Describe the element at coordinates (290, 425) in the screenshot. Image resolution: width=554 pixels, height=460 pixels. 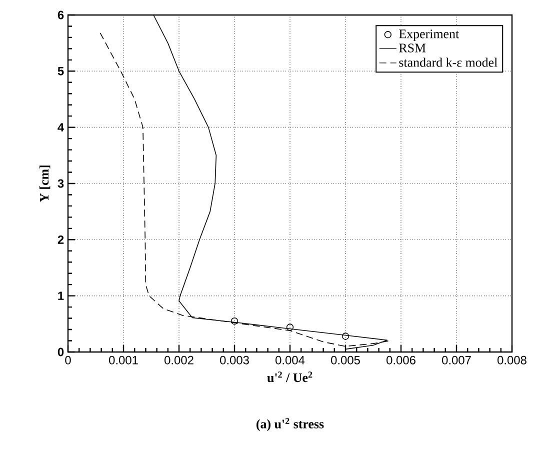
I see `text: (a) u'$^{2}$ stress` at that location.